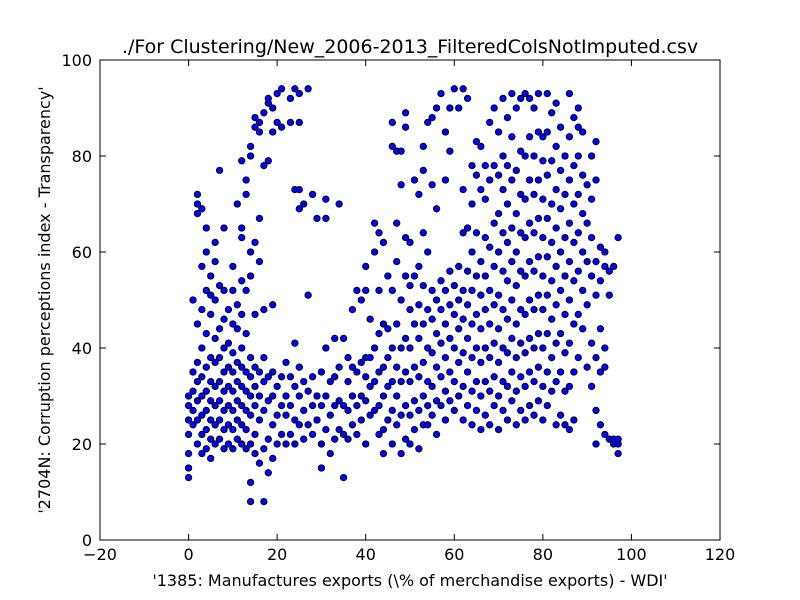  I want to click on x-tick-label: −20, so click(100, 554).